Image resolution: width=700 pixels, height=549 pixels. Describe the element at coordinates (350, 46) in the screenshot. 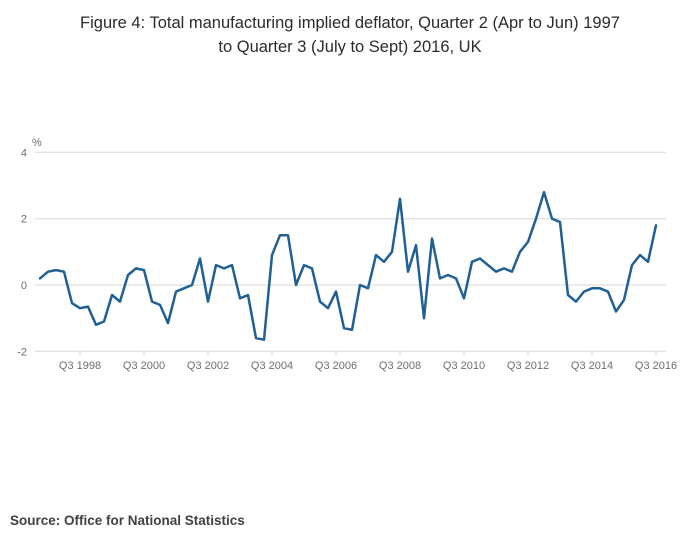

I see `chart-title-line2: to Quarter 3 (July to Sept) 2016, UK` at that location.